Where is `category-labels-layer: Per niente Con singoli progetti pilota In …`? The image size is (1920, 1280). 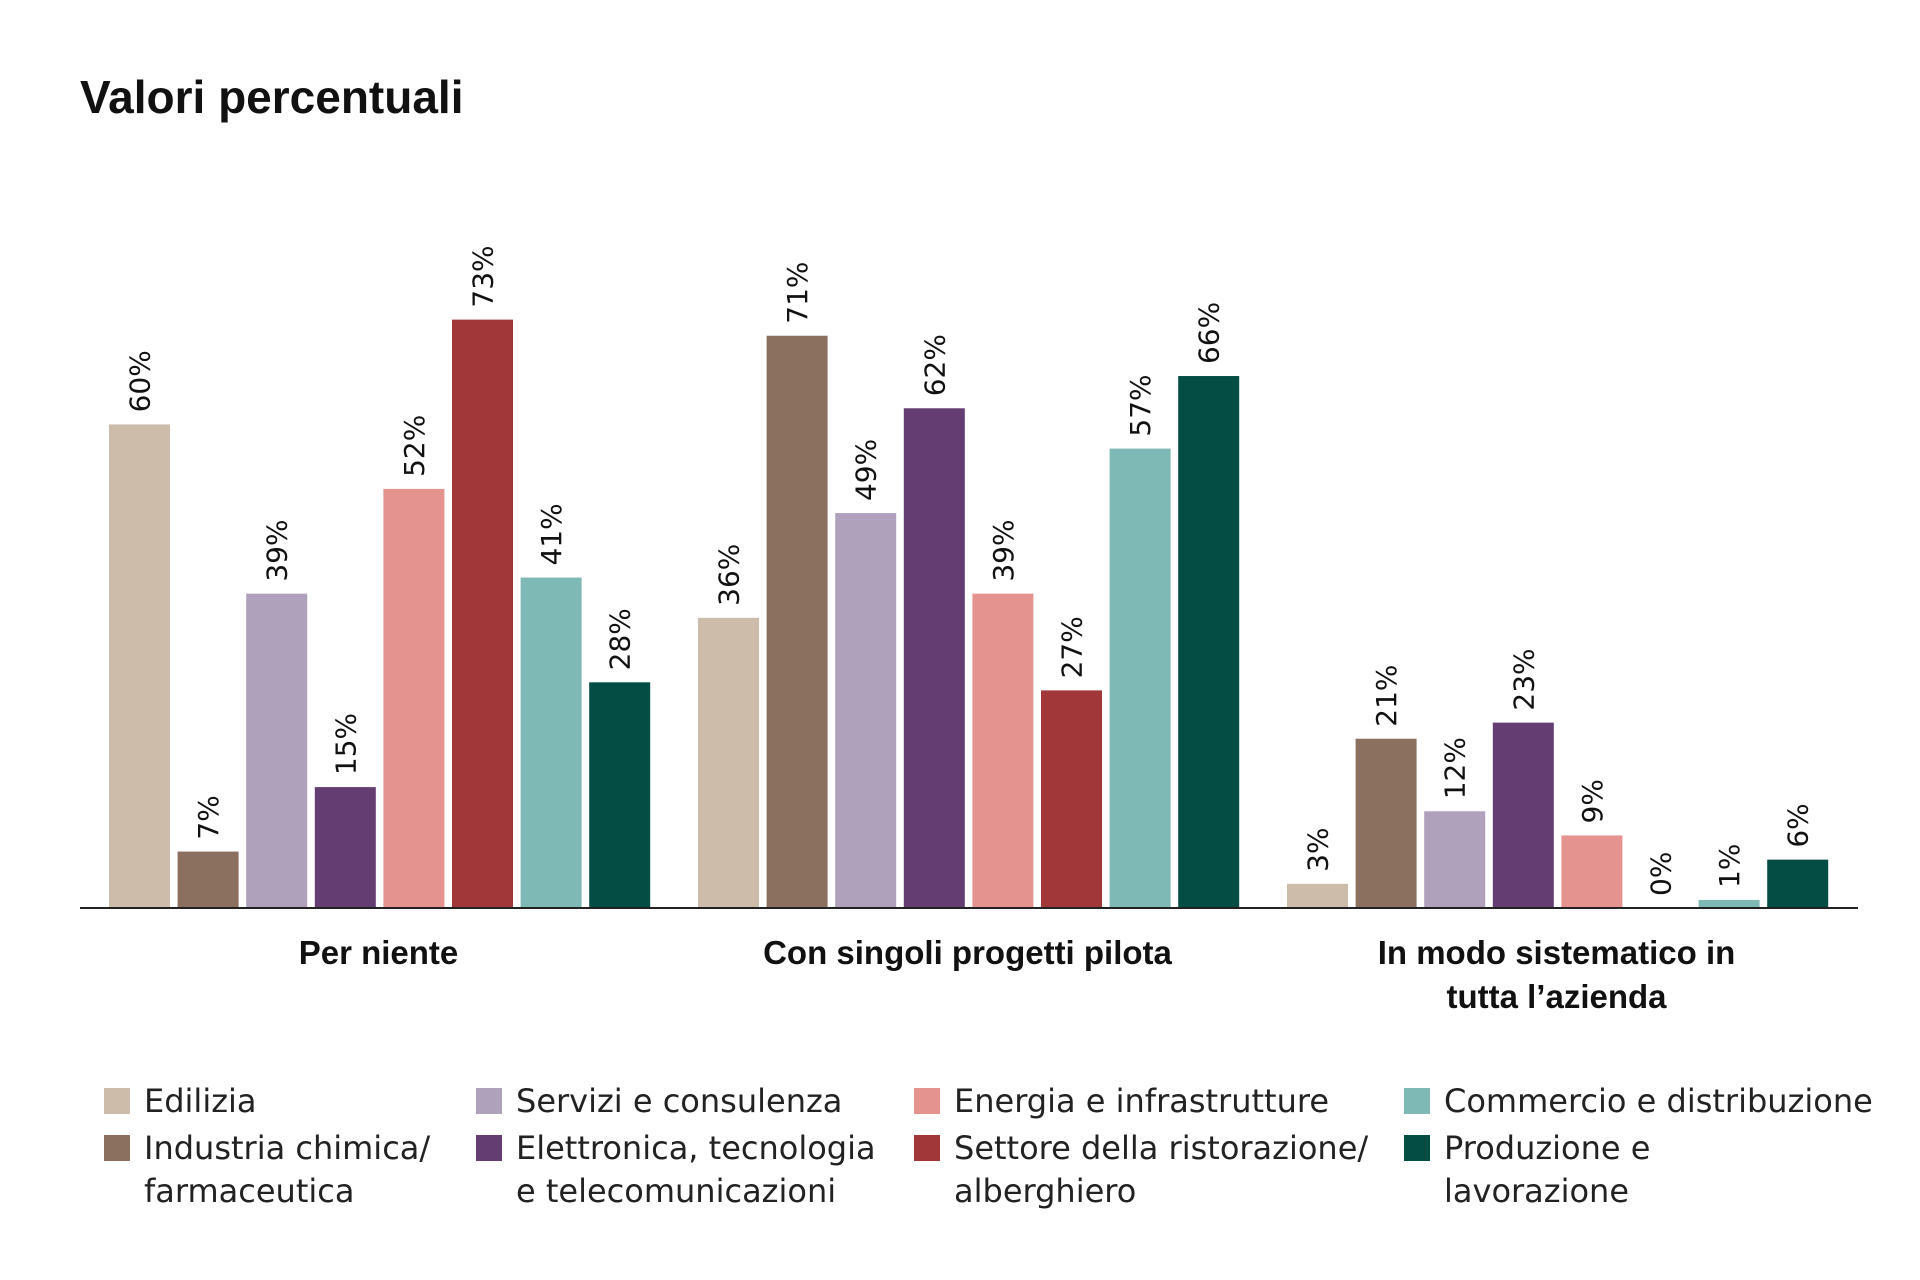 category-labels-layer: Per niente Con singoli progetti pilota In … is located at coordinates (1017, 974).